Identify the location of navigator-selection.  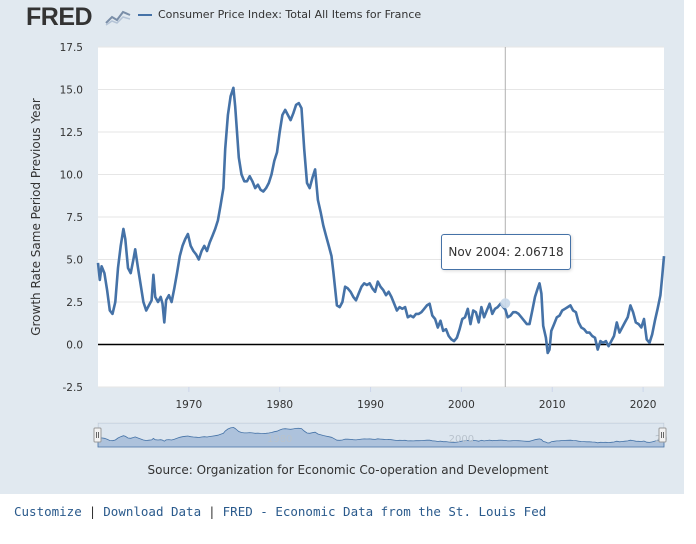
(381, 435).